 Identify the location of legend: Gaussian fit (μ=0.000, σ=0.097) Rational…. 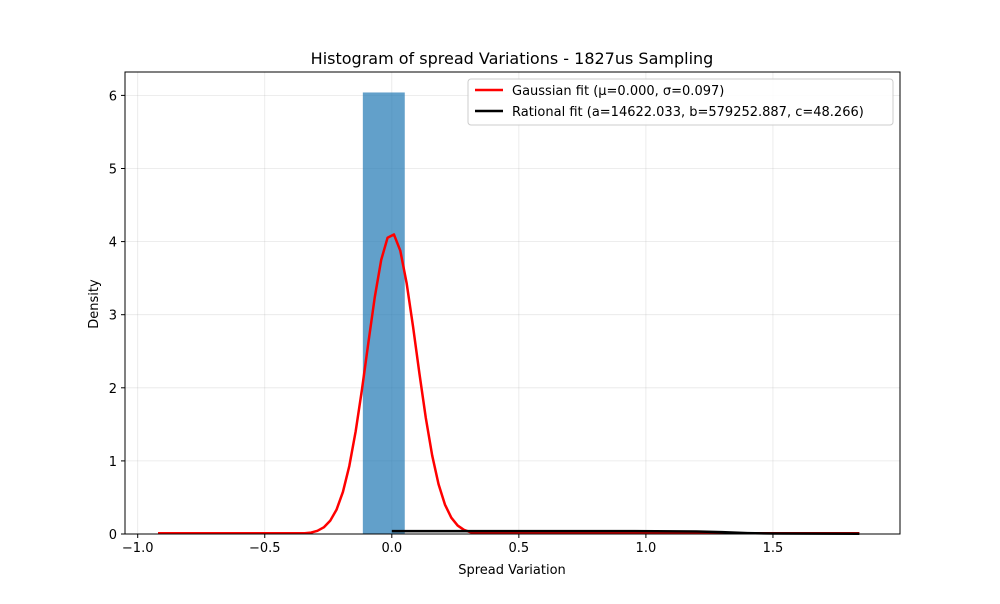
(680, 102).